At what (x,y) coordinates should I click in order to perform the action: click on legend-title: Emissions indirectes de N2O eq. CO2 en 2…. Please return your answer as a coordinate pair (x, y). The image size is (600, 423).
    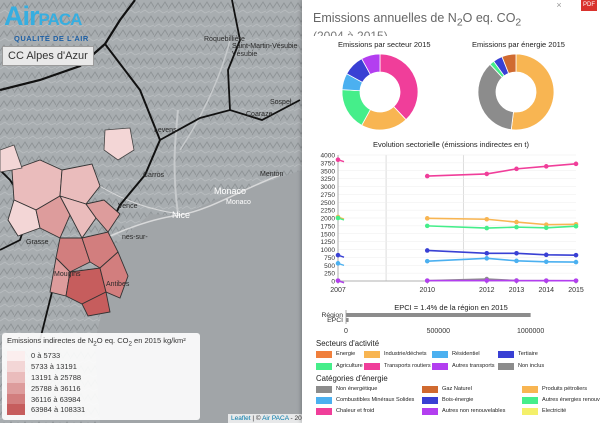
    Looking at the image, I should click on (96, 342).